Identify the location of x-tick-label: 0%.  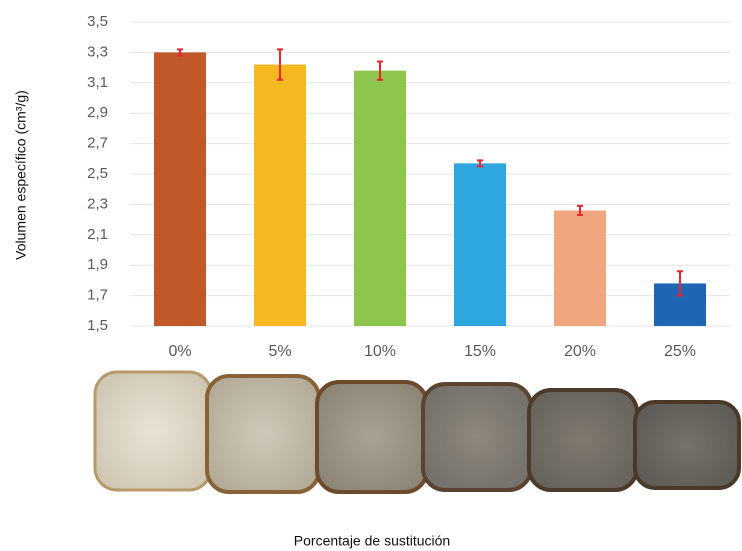
(179, 351).